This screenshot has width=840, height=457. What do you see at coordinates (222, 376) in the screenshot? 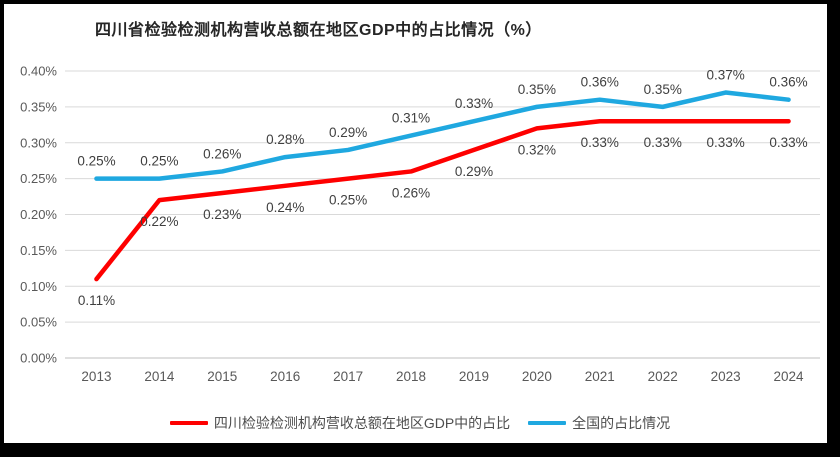
I see `x-axis-tick-label: 2015` at bounding box center [222, 376].